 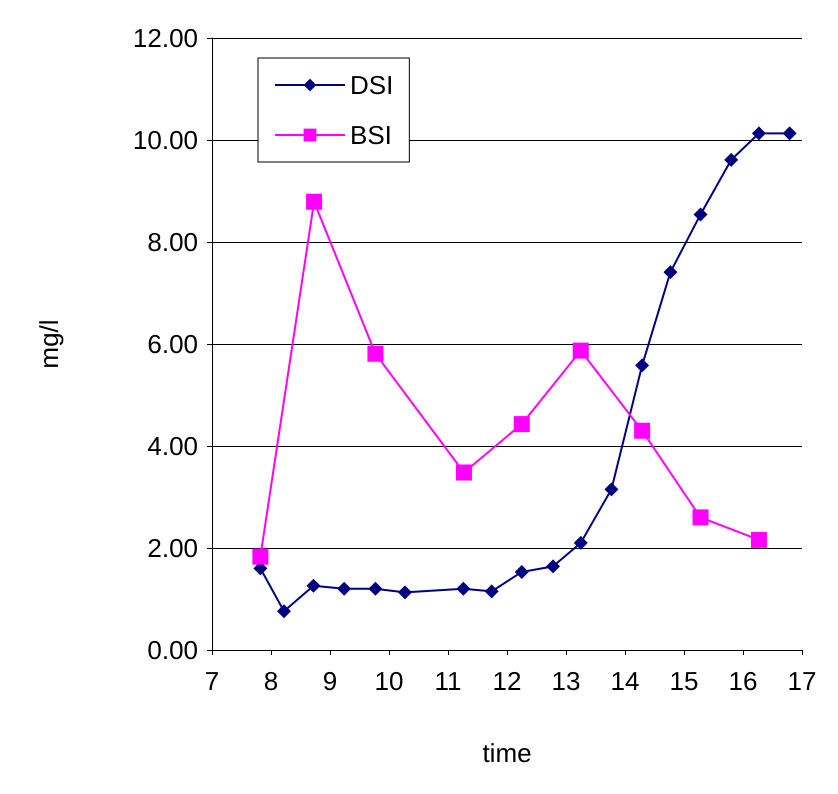 What do you see at coordinates (625, 681) in the screenshot?
I see `x-tick-label: 14` at bounding box center [625, 681].